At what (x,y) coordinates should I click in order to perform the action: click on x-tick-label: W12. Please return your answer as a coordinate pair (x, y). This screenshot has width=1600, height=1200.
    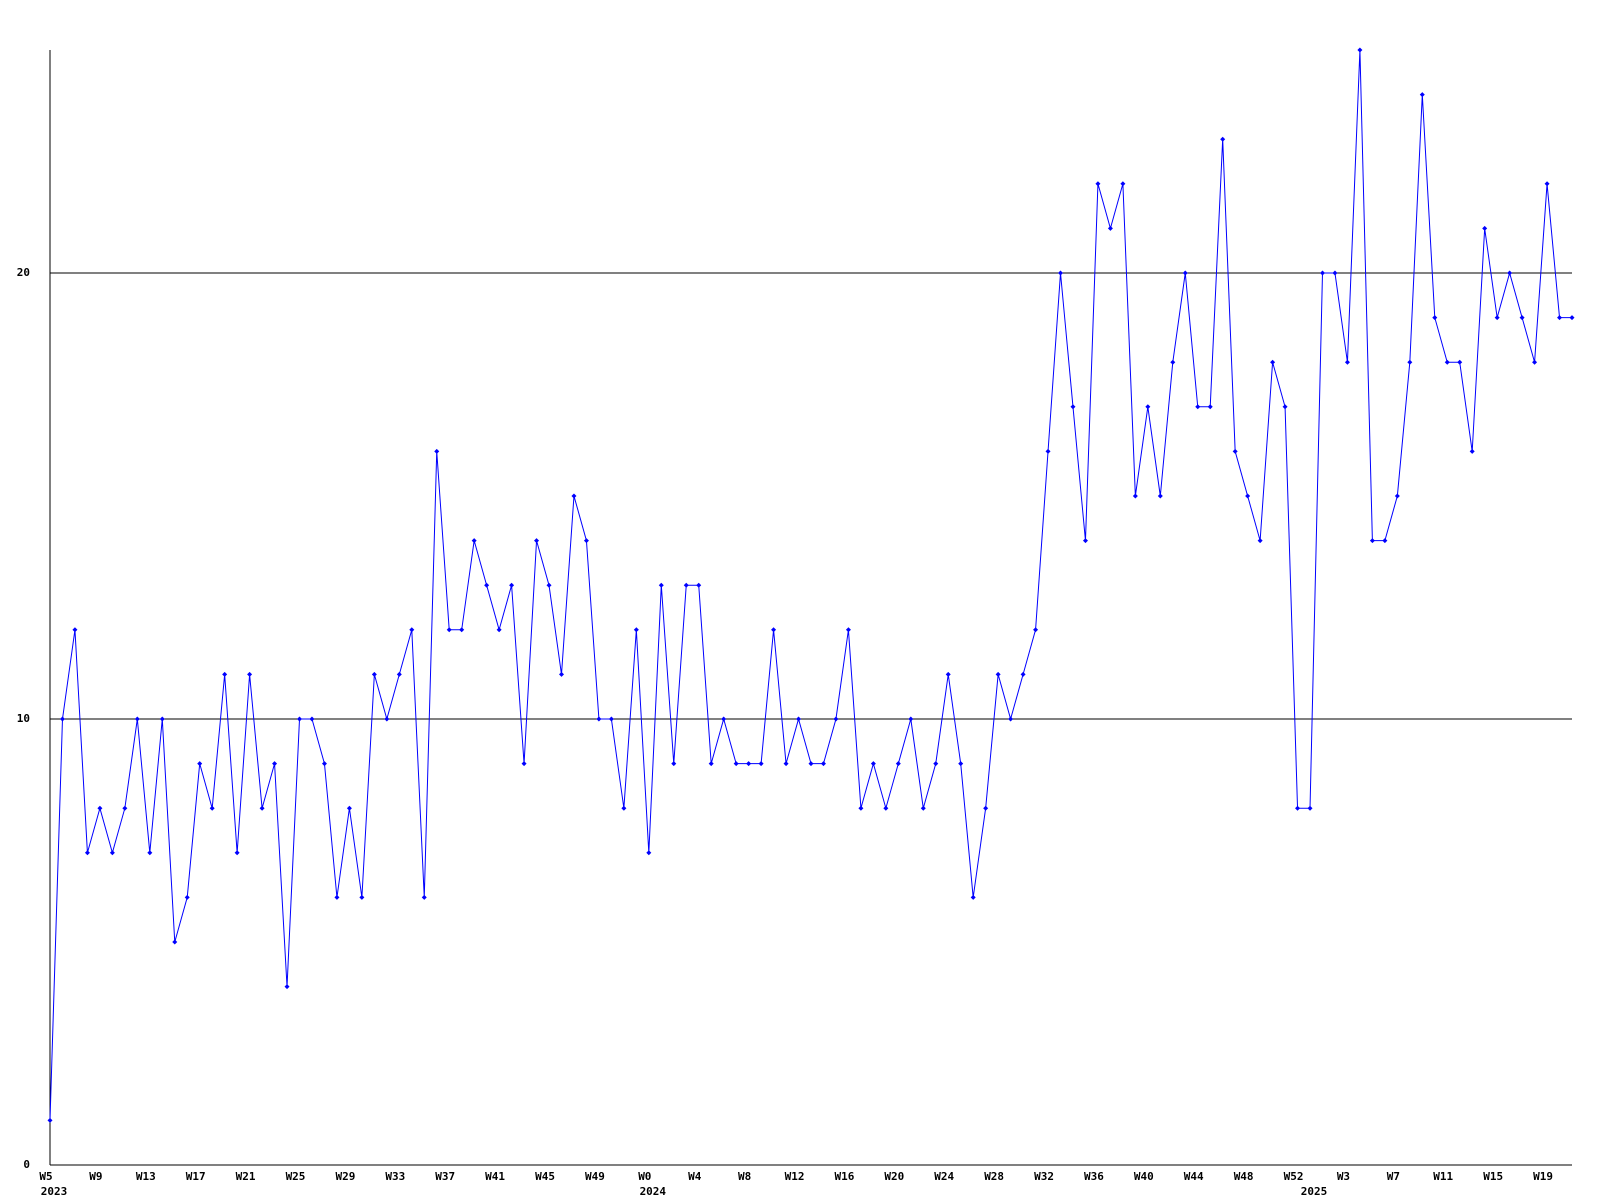
    Looking at the image, I should click on (795, 1176).